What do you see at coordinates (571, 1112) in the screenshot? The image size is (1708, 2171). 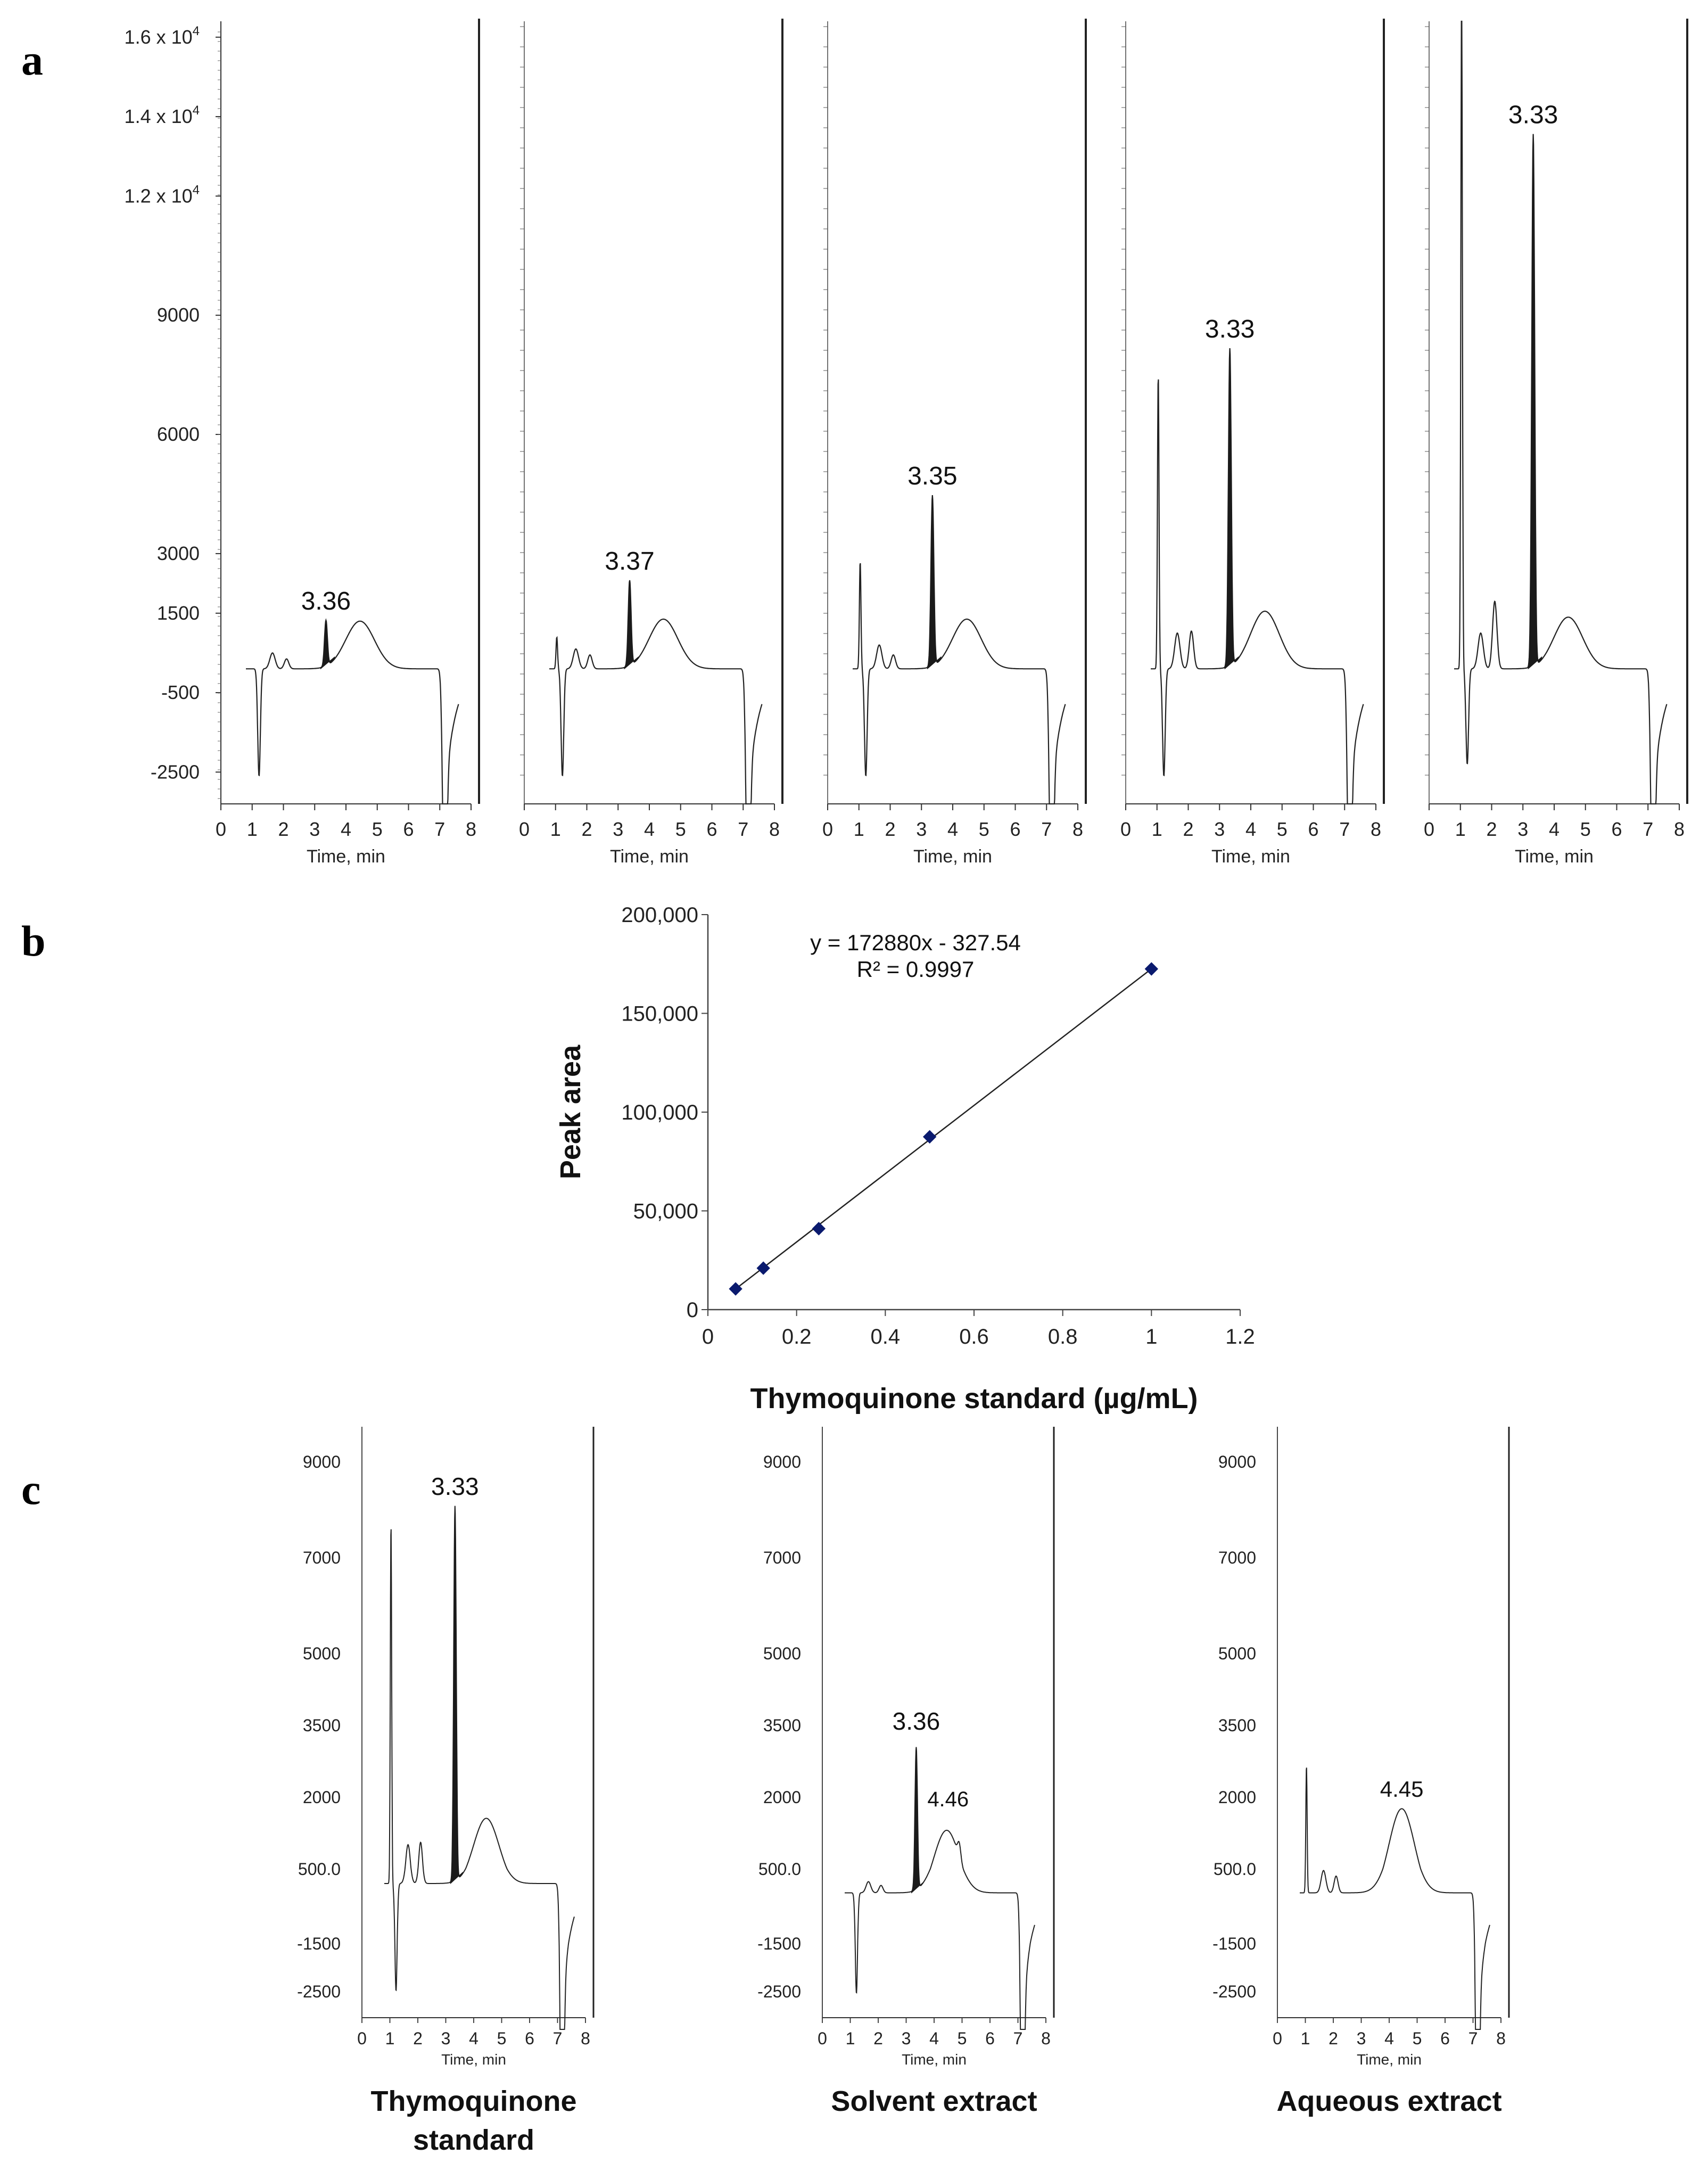 I see `panel-b-y-label: Peak area` at bounding box center [571, 1112].